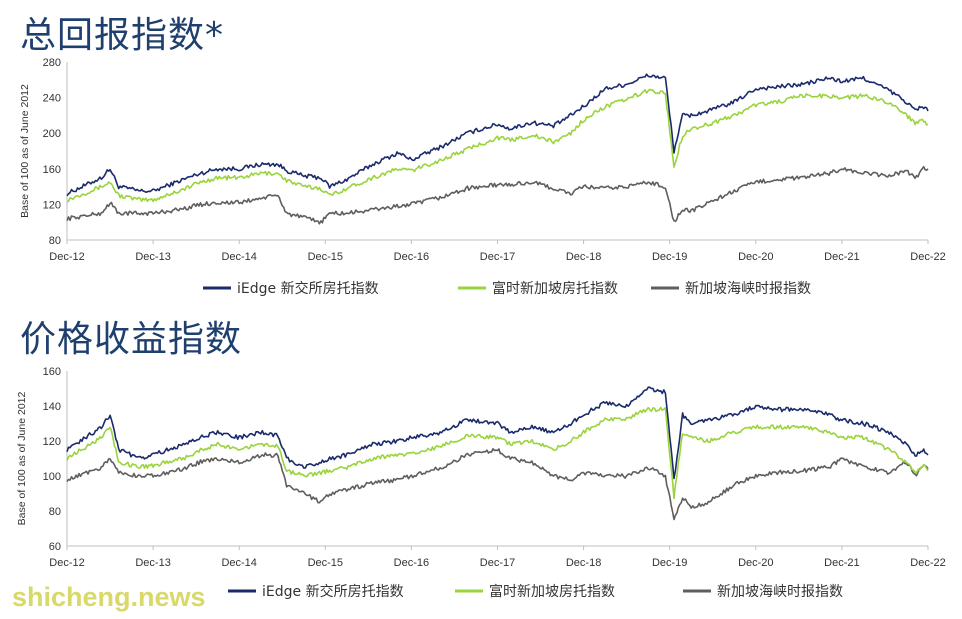  I want to click on y-tick-label: 240, so click(52, 99).